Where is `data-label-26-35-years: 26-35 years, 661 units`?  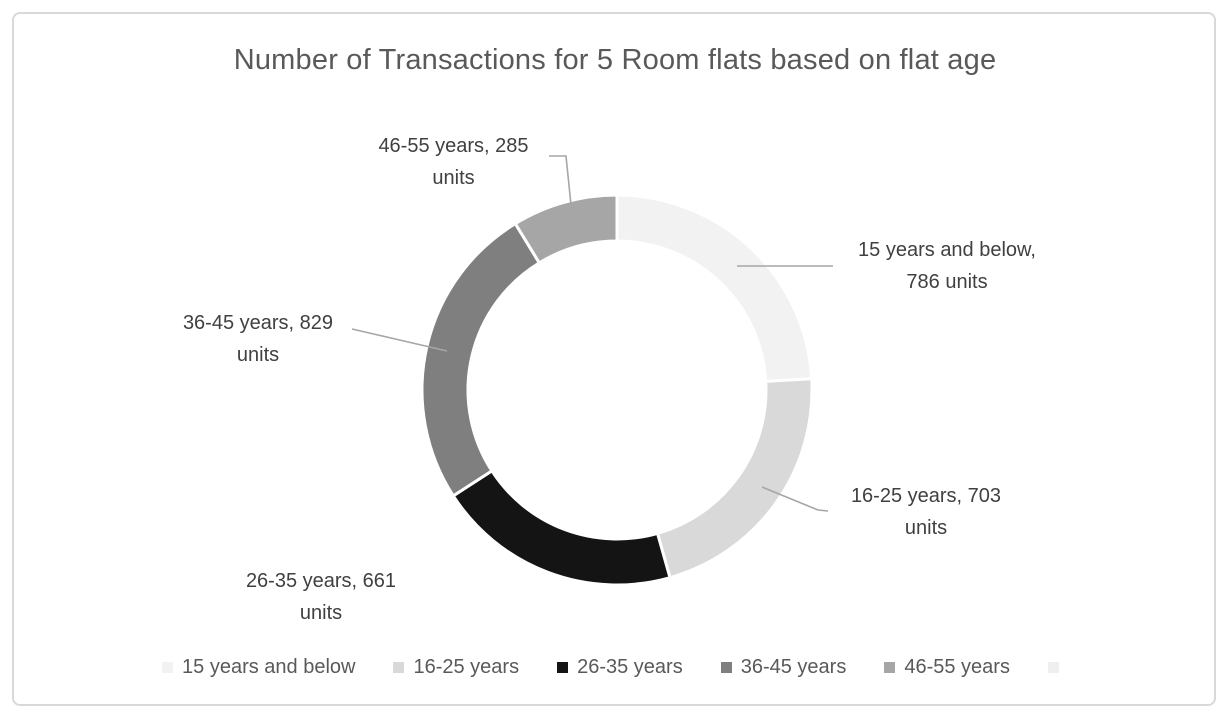 data-label-26-35-years: 26-35 years, 661 units is located at coordinates (321, 597).